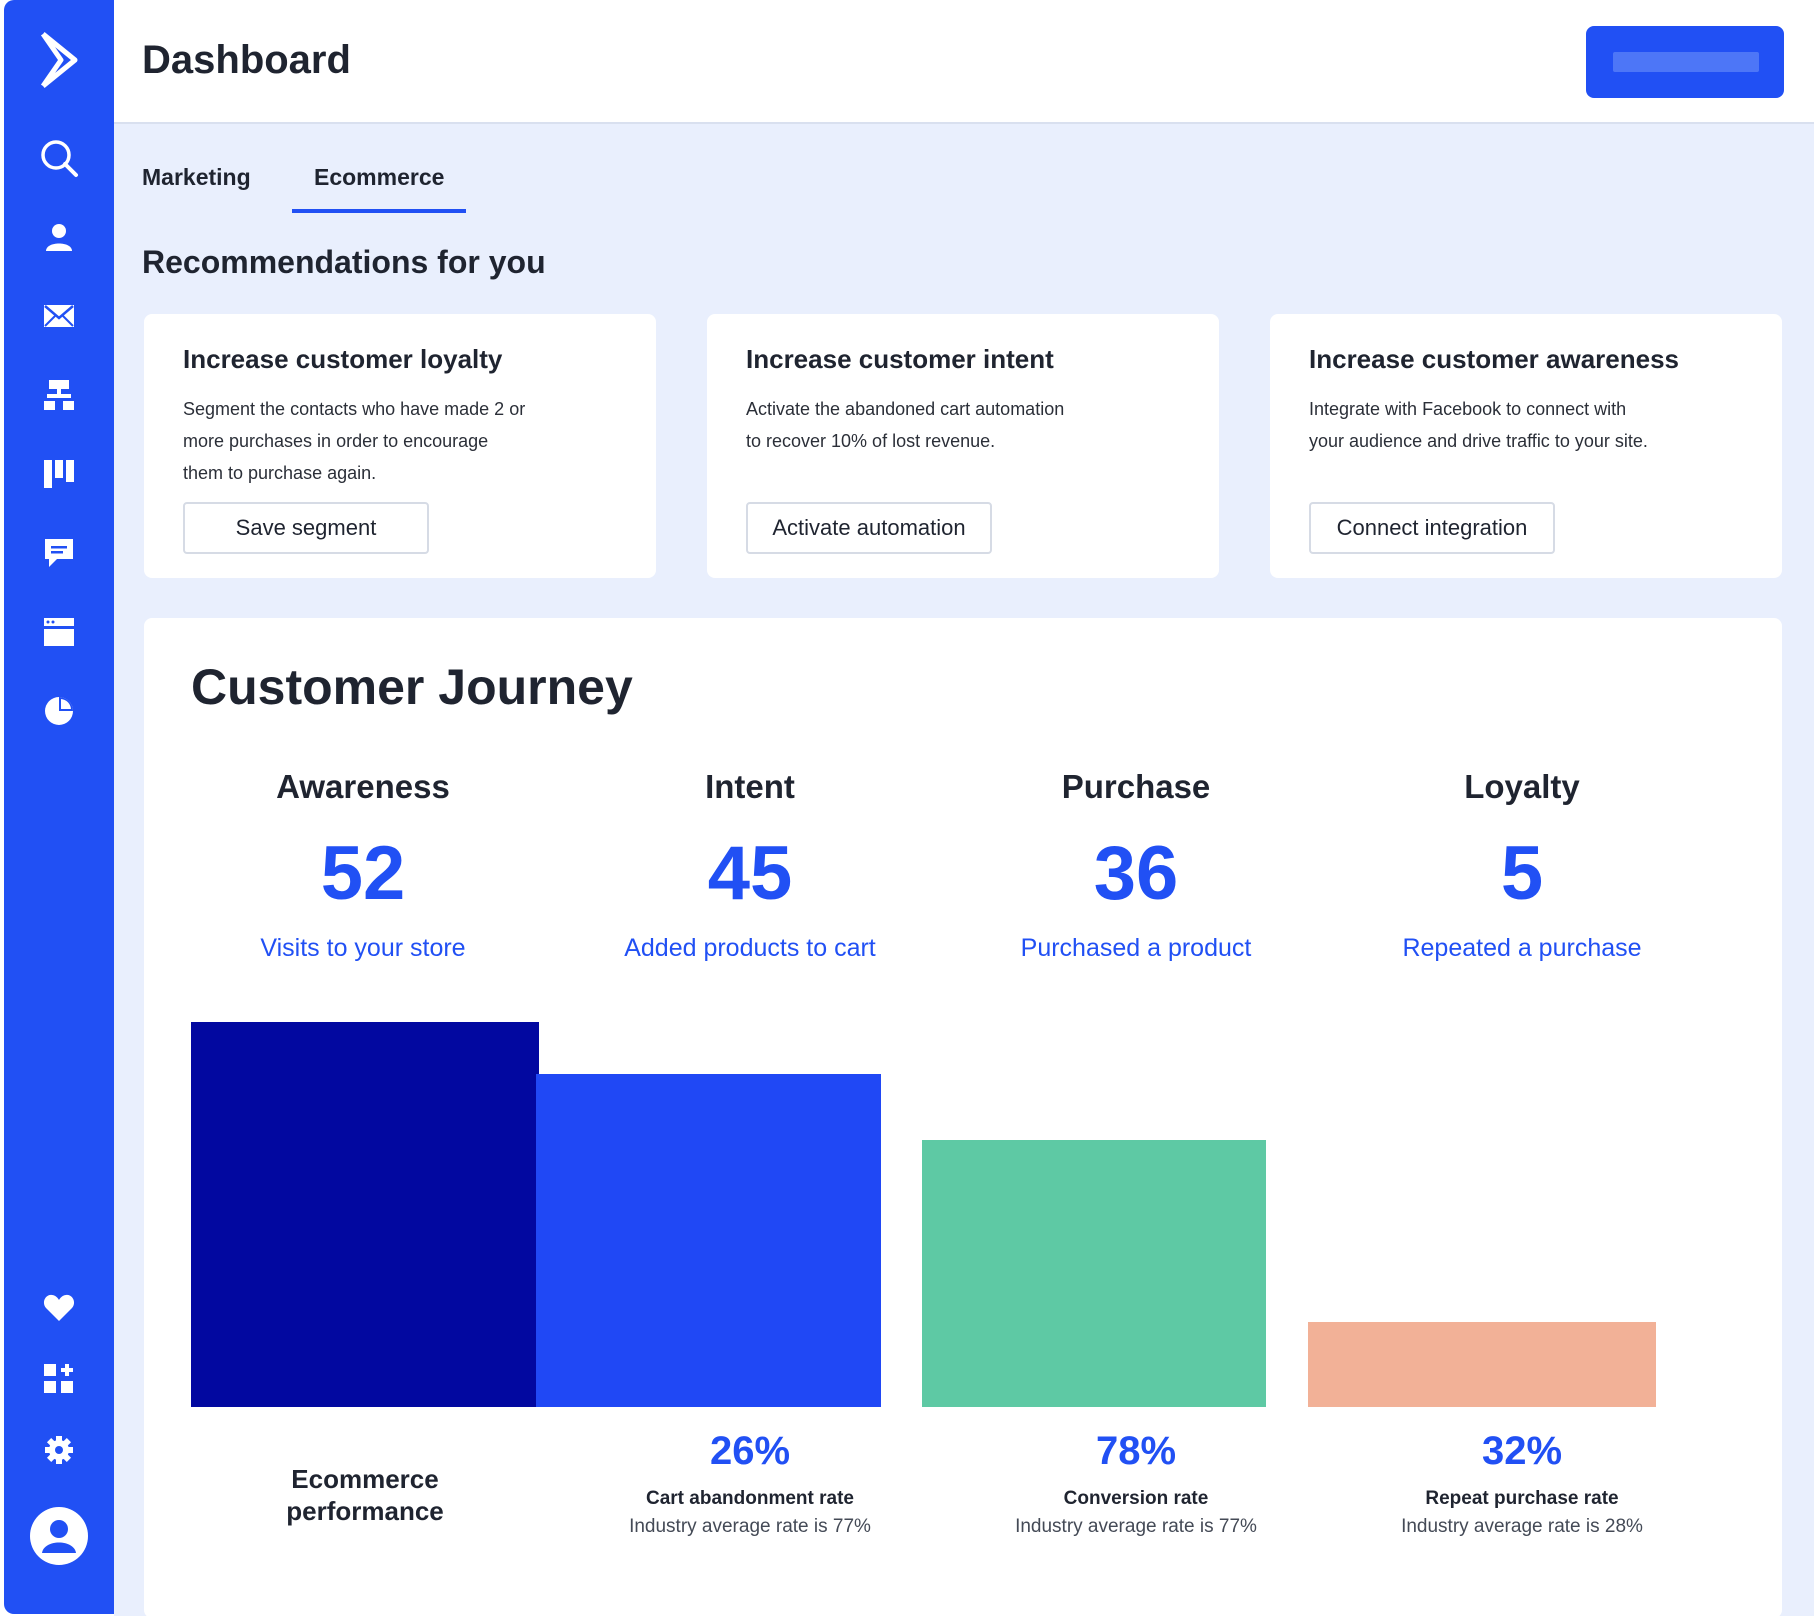  What do you see at coordinates (1432, 528) in the screenshot?
I see `connect-integration-button: Connect integration` at bounding box center [1432, 528].